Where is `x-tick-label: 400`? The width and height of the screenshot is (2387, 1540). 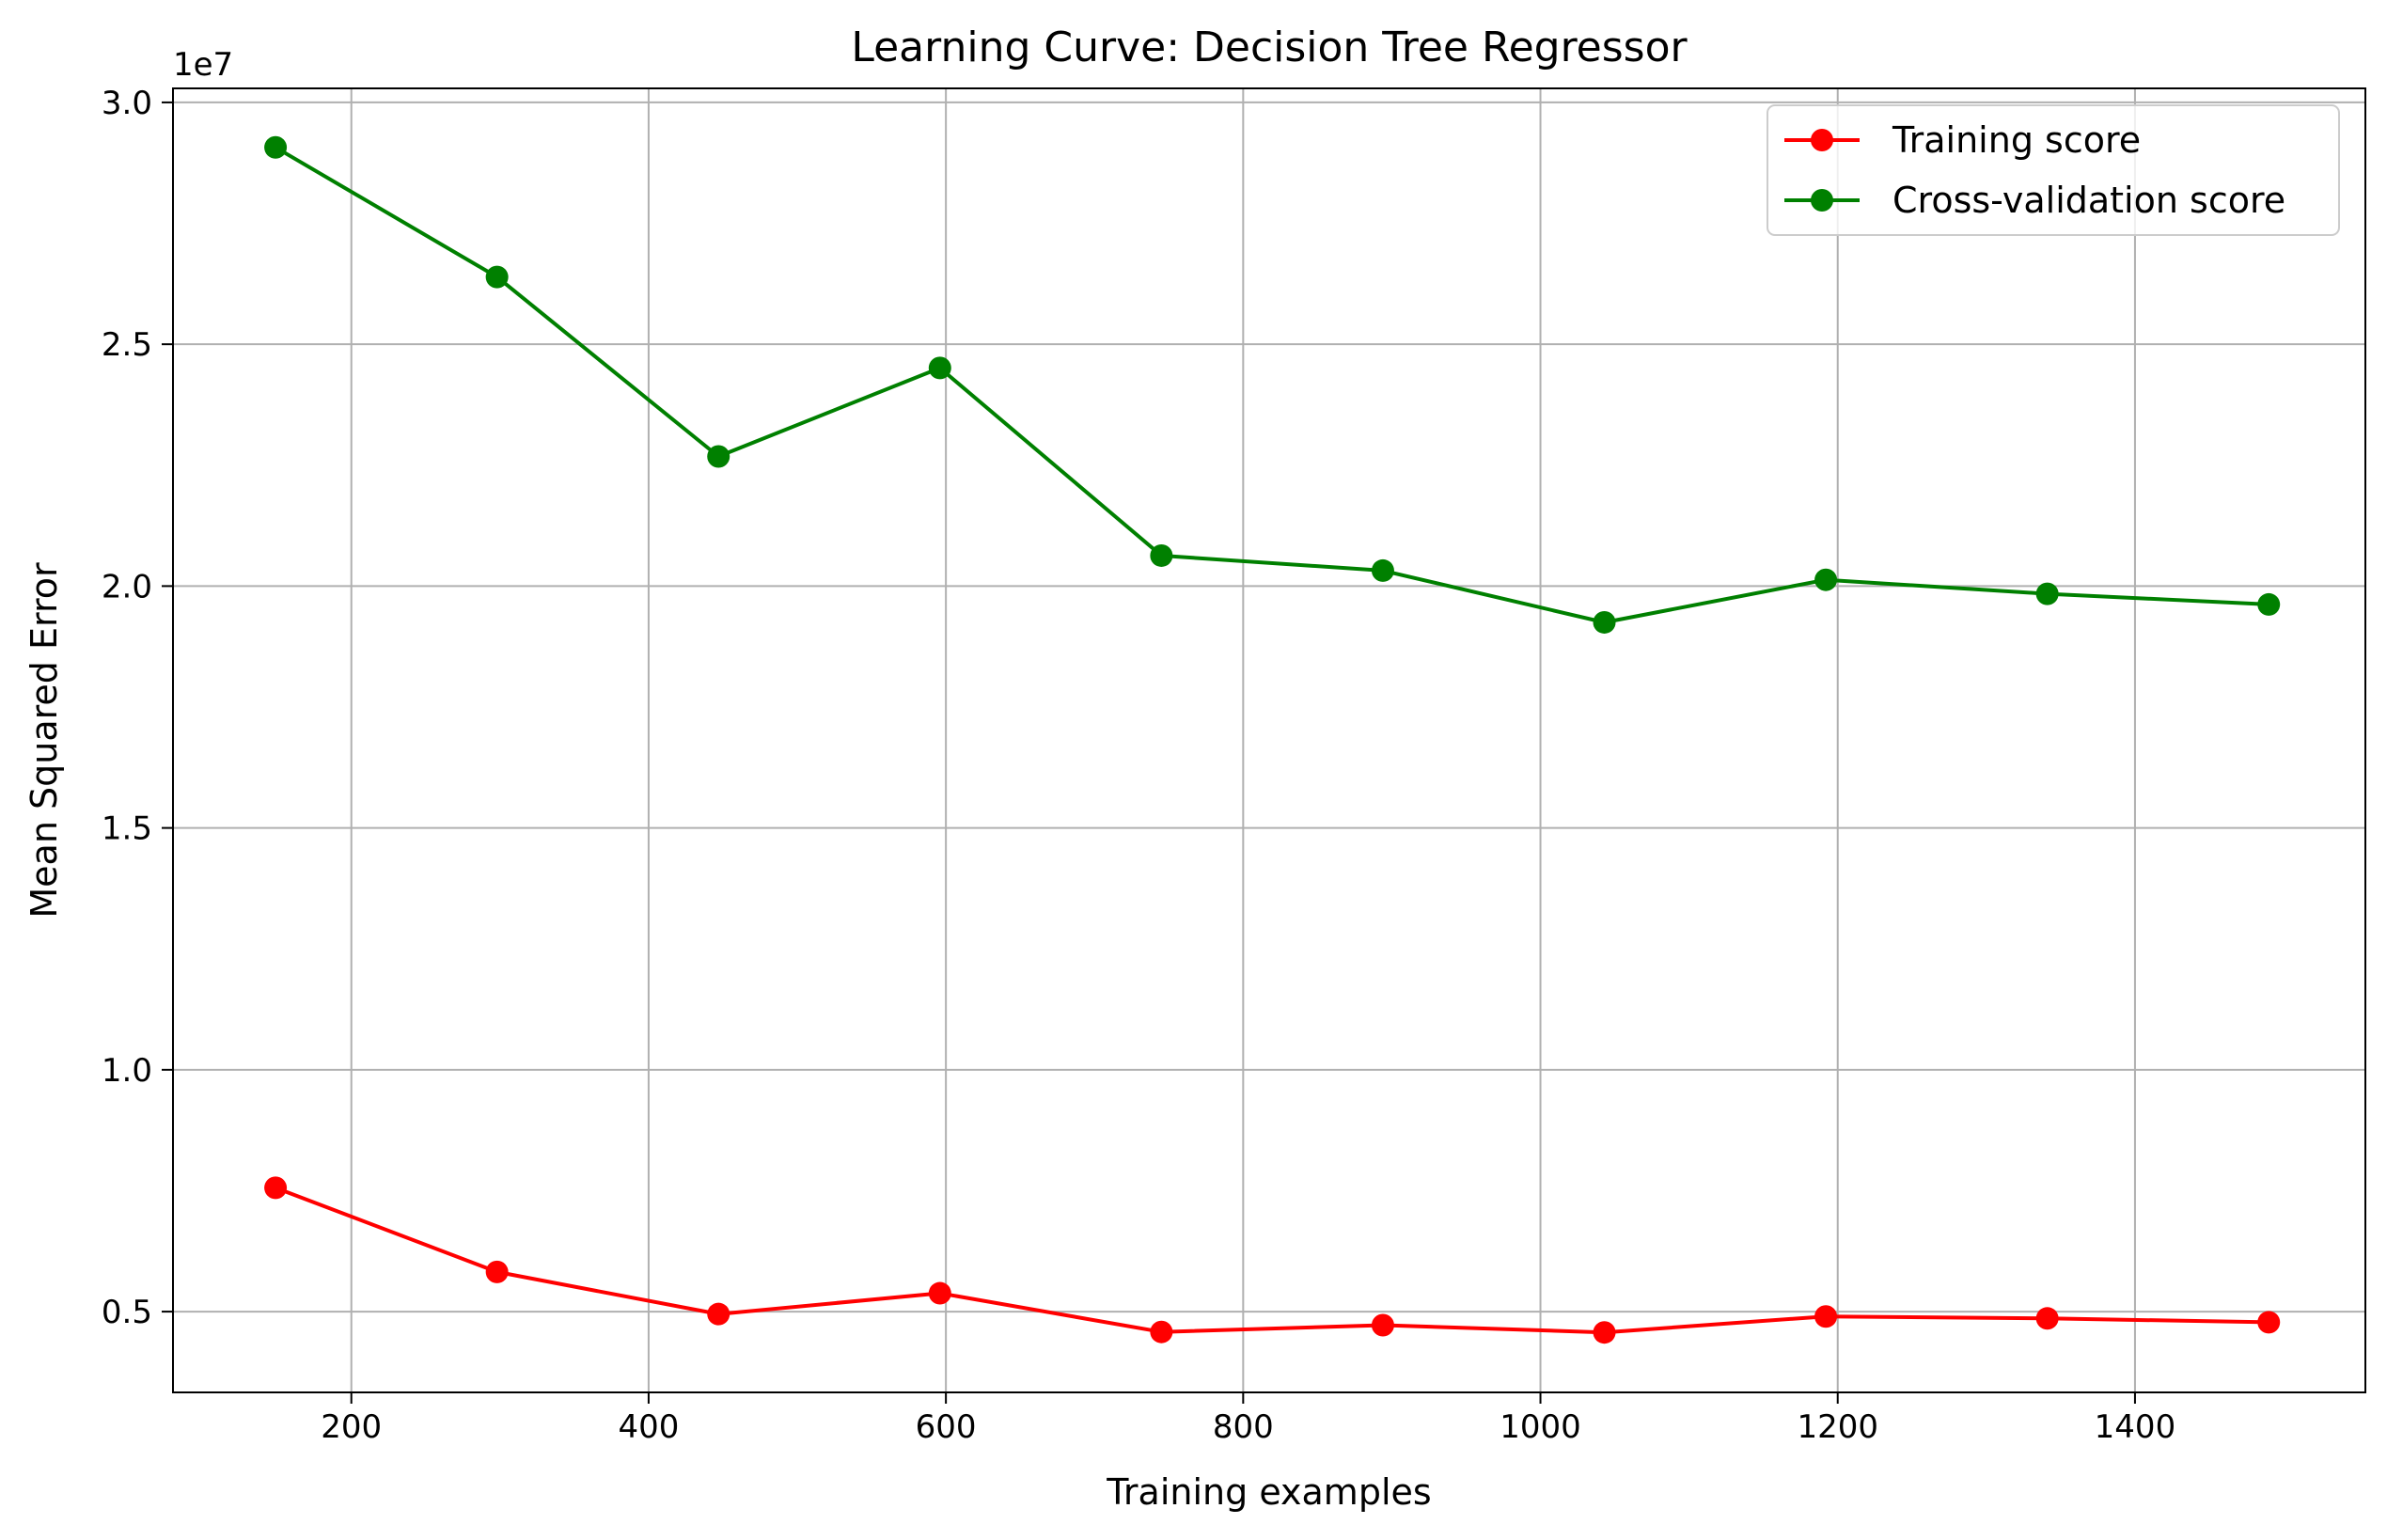 x-tick-label: 400 is located at coordinates (648, 1427).